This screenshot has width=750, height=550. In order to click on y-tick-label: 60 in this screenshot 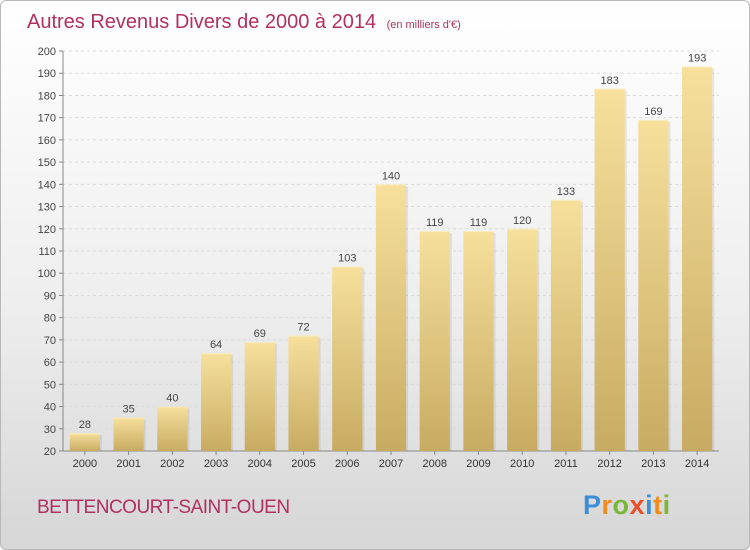, I will do `click(50, 363)`.